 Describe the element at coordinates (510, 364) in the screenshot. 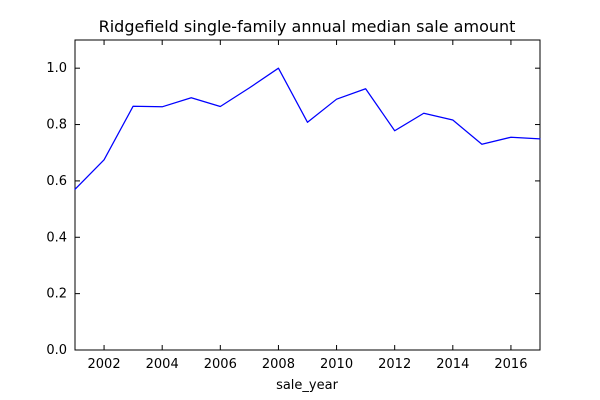

I see `x-tick-label-2016: 2016` at that location.